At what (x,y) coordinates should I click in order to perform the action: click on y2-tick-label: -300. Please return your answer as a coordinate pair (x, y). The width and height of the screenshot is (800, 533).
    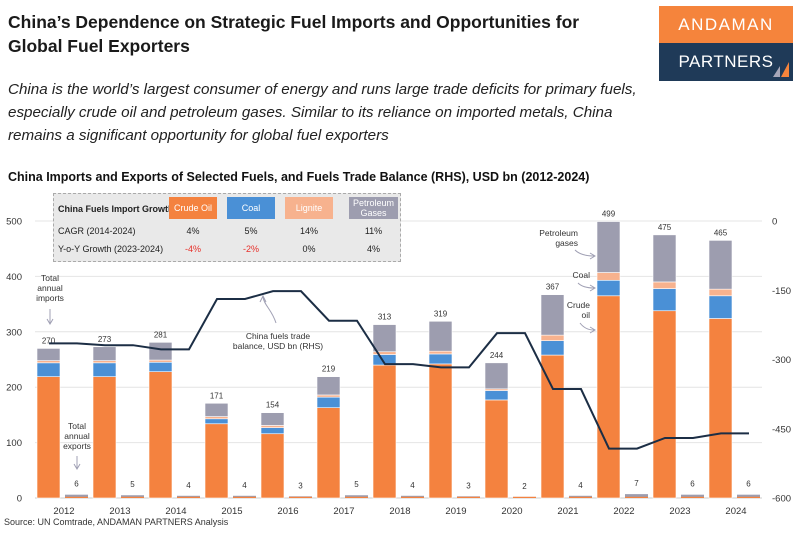
    Looking at the image, I should click on (781, 360).